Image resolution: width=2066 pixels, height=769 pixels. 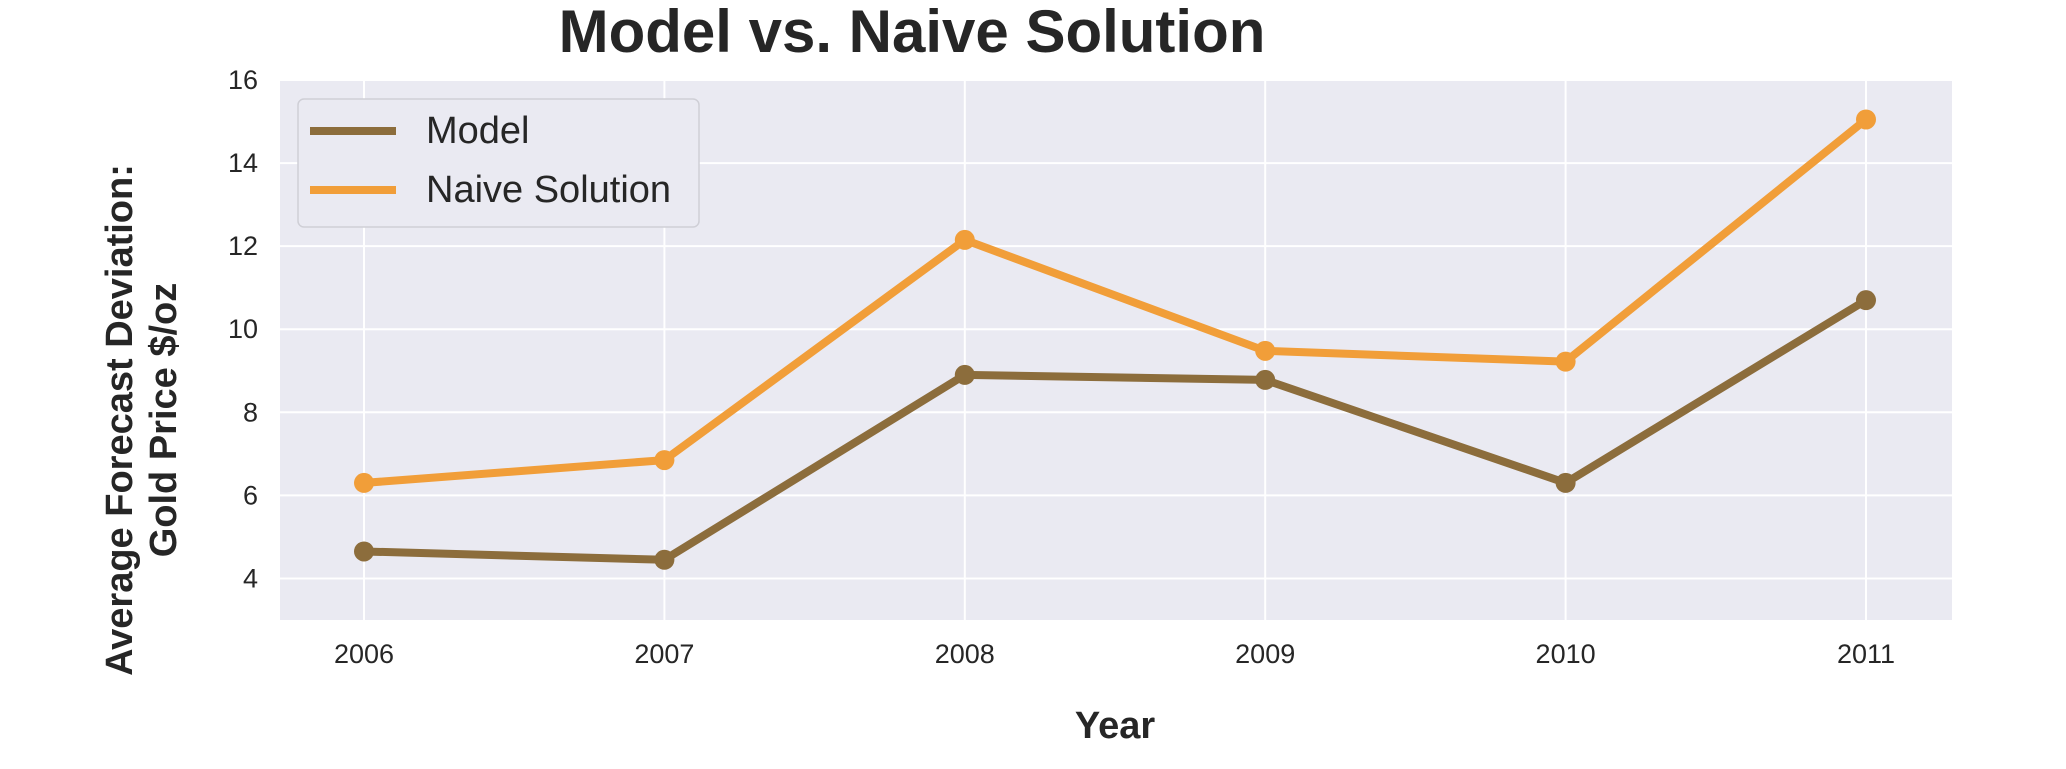 What do you see at coordinates (1114, 654) in the screenshot?
I see `x-axis-ticks: 2006 2007 2008 2009 2010 2011` at bounding box center [1114, 654].